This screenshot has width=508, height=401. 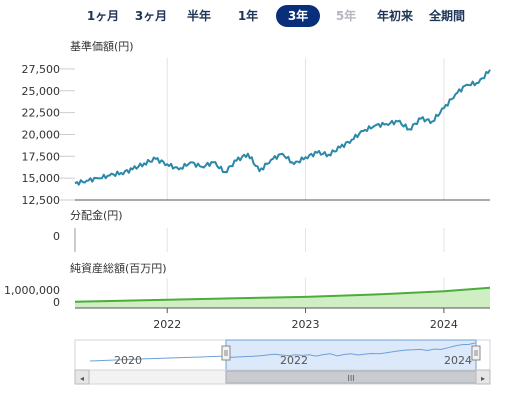 I want to click on assets-panel-title: 純資産総額(百万円), so click(x=118, y=268).